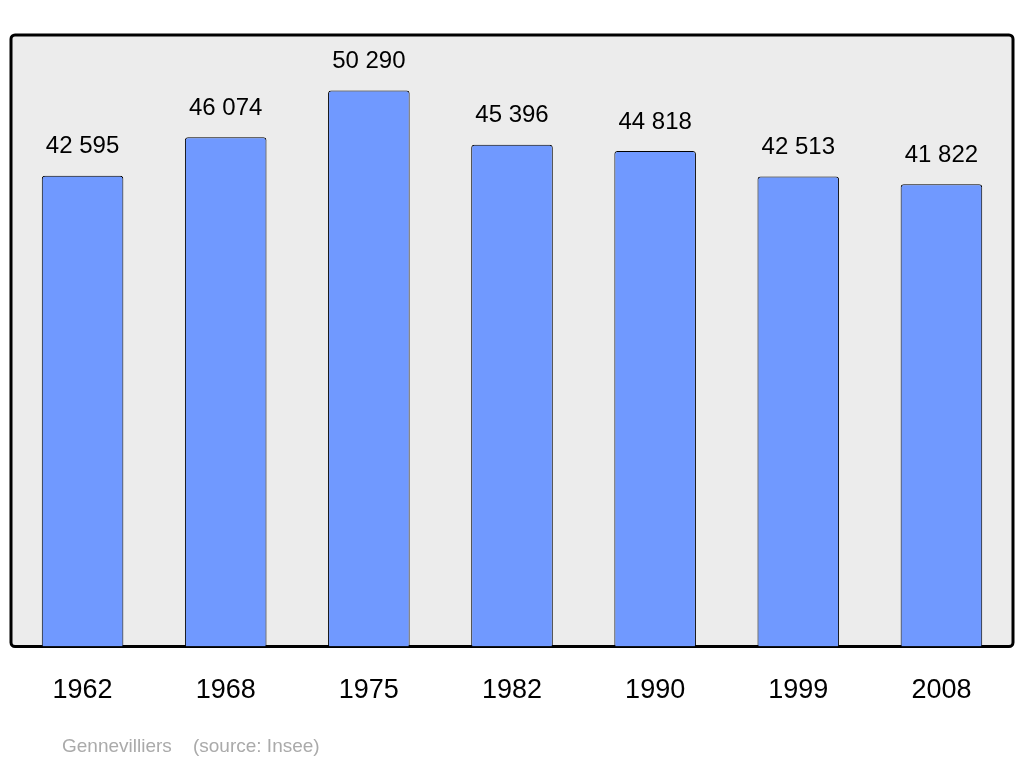 This screenshot has height=765, width=1024. Describe the element at coordinates (941, 153) in the screenshot. I see `data-label: 41 822` at that location.